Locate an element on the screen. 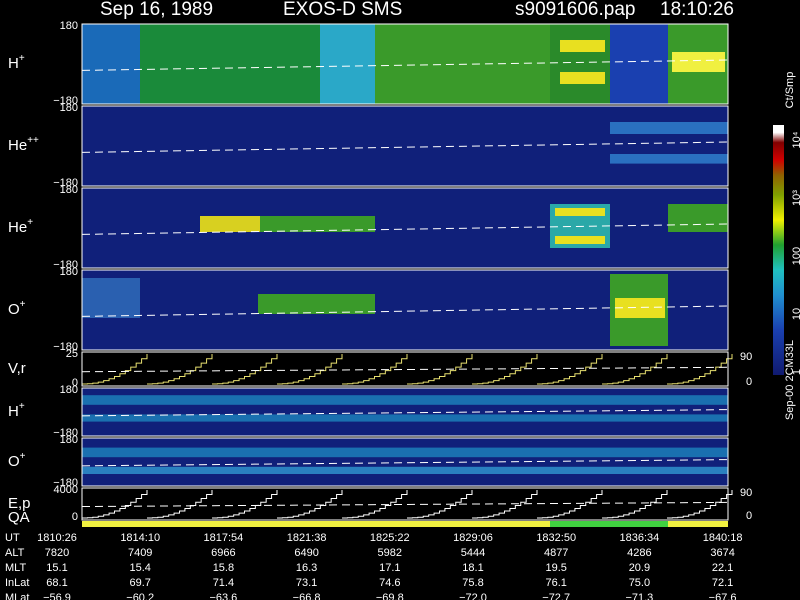 Image resolution: width=800 pixels, height=600 pixels. cell: 15.1 is located at coordinates (56, 568).